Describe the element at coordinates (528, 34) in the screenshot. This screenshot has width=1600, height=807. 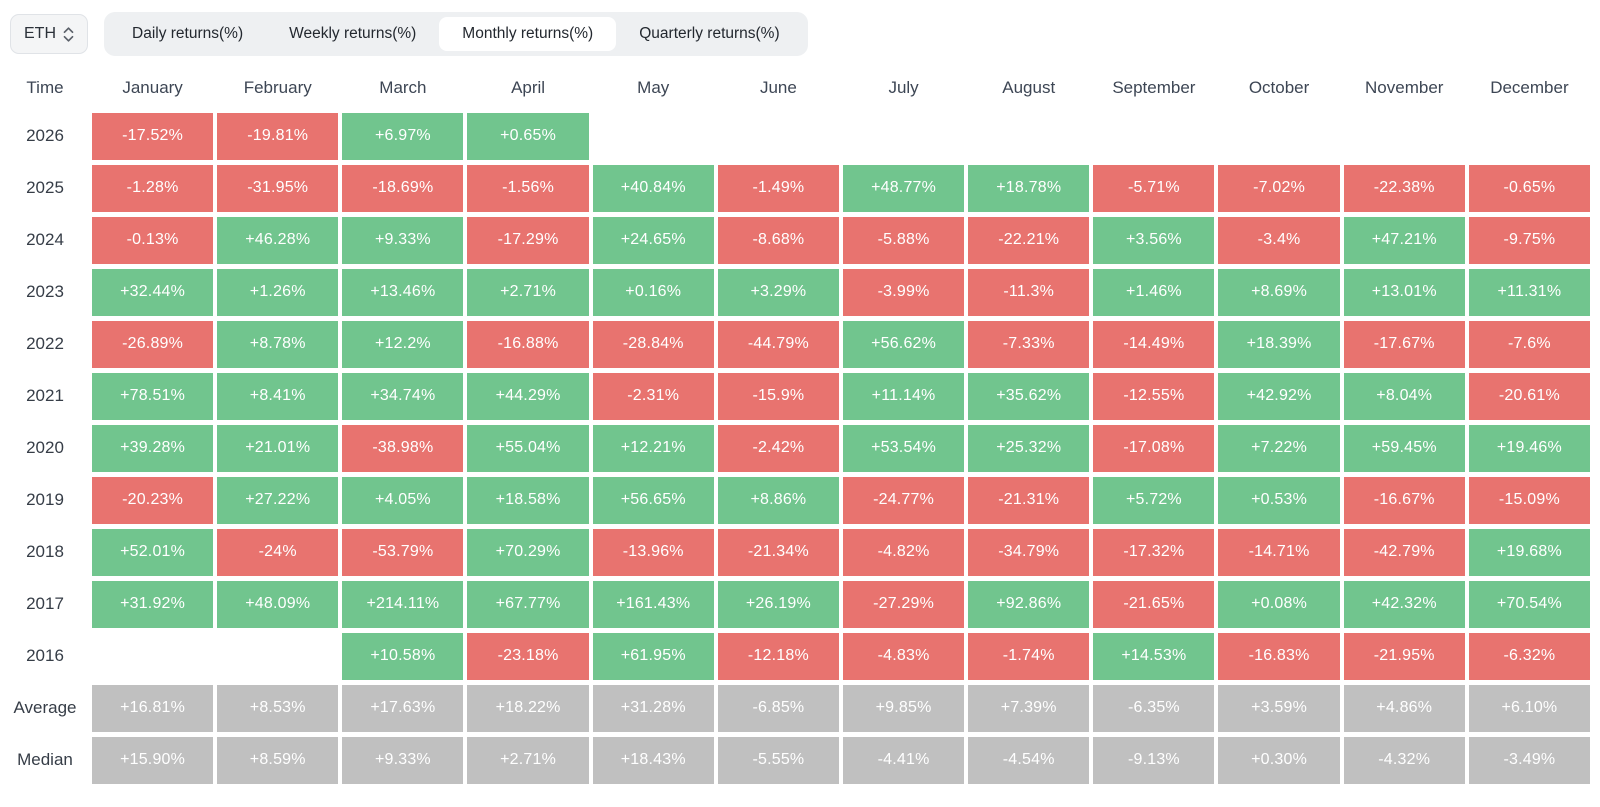
I see `tab-monthly-returns: Monthly returns(%)` at that location.